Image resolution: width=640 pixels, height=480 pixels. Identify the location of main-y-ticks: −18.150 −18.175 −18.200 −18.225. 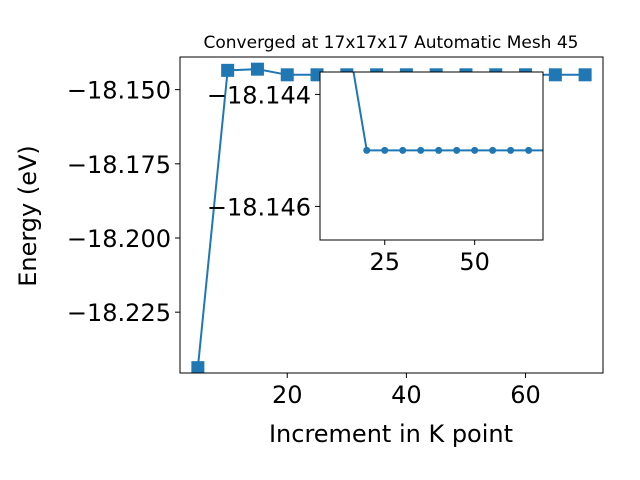
(123, 202).